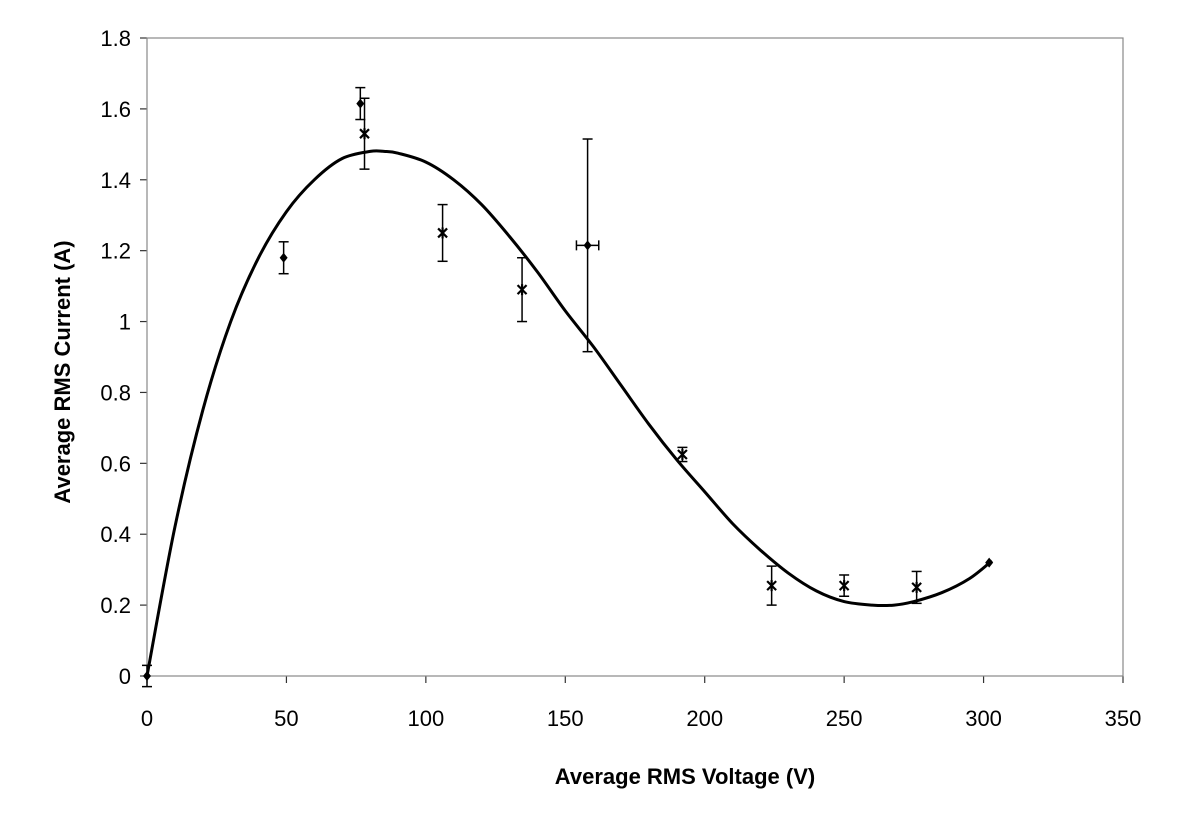  I want to click on y-tick-label: 1.4, so click(115, 180).